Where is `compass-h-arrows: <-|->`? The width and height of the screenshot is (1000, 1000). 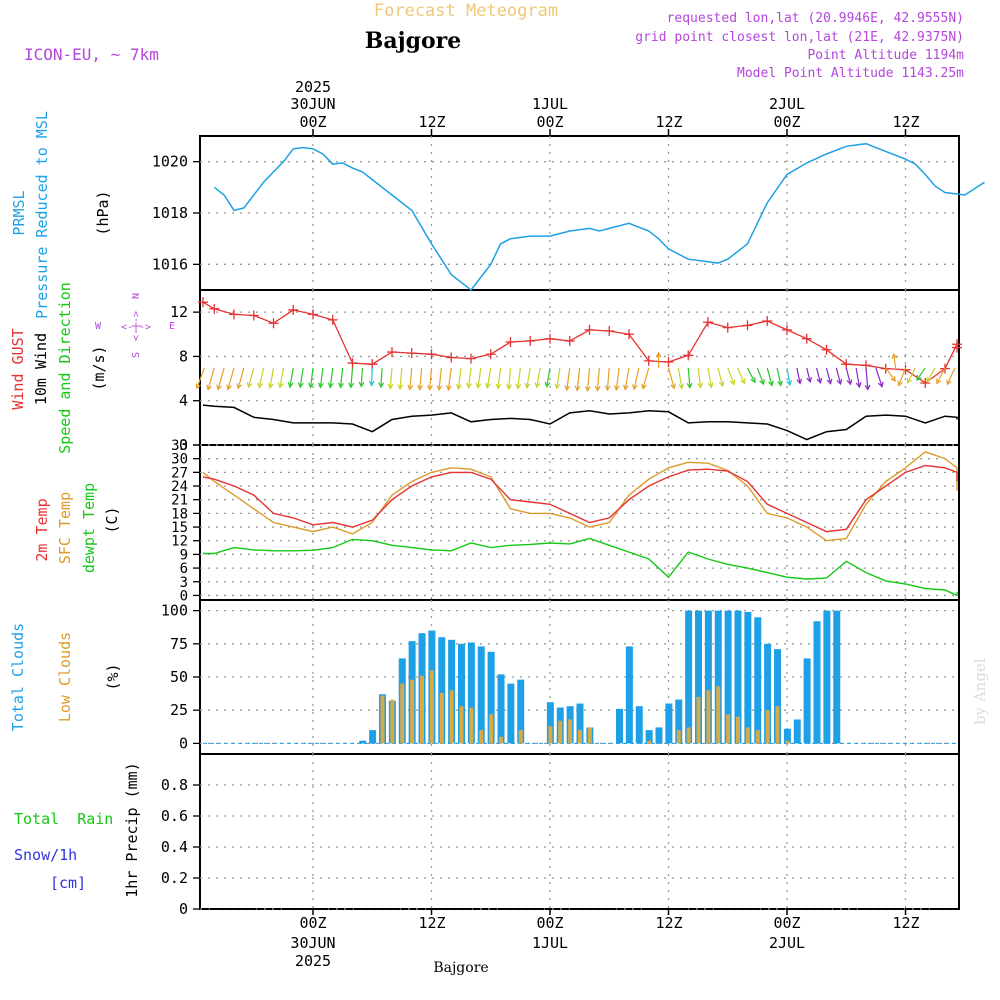
compass-h-arrows: <-|-> is located at coordinates (136, 327).